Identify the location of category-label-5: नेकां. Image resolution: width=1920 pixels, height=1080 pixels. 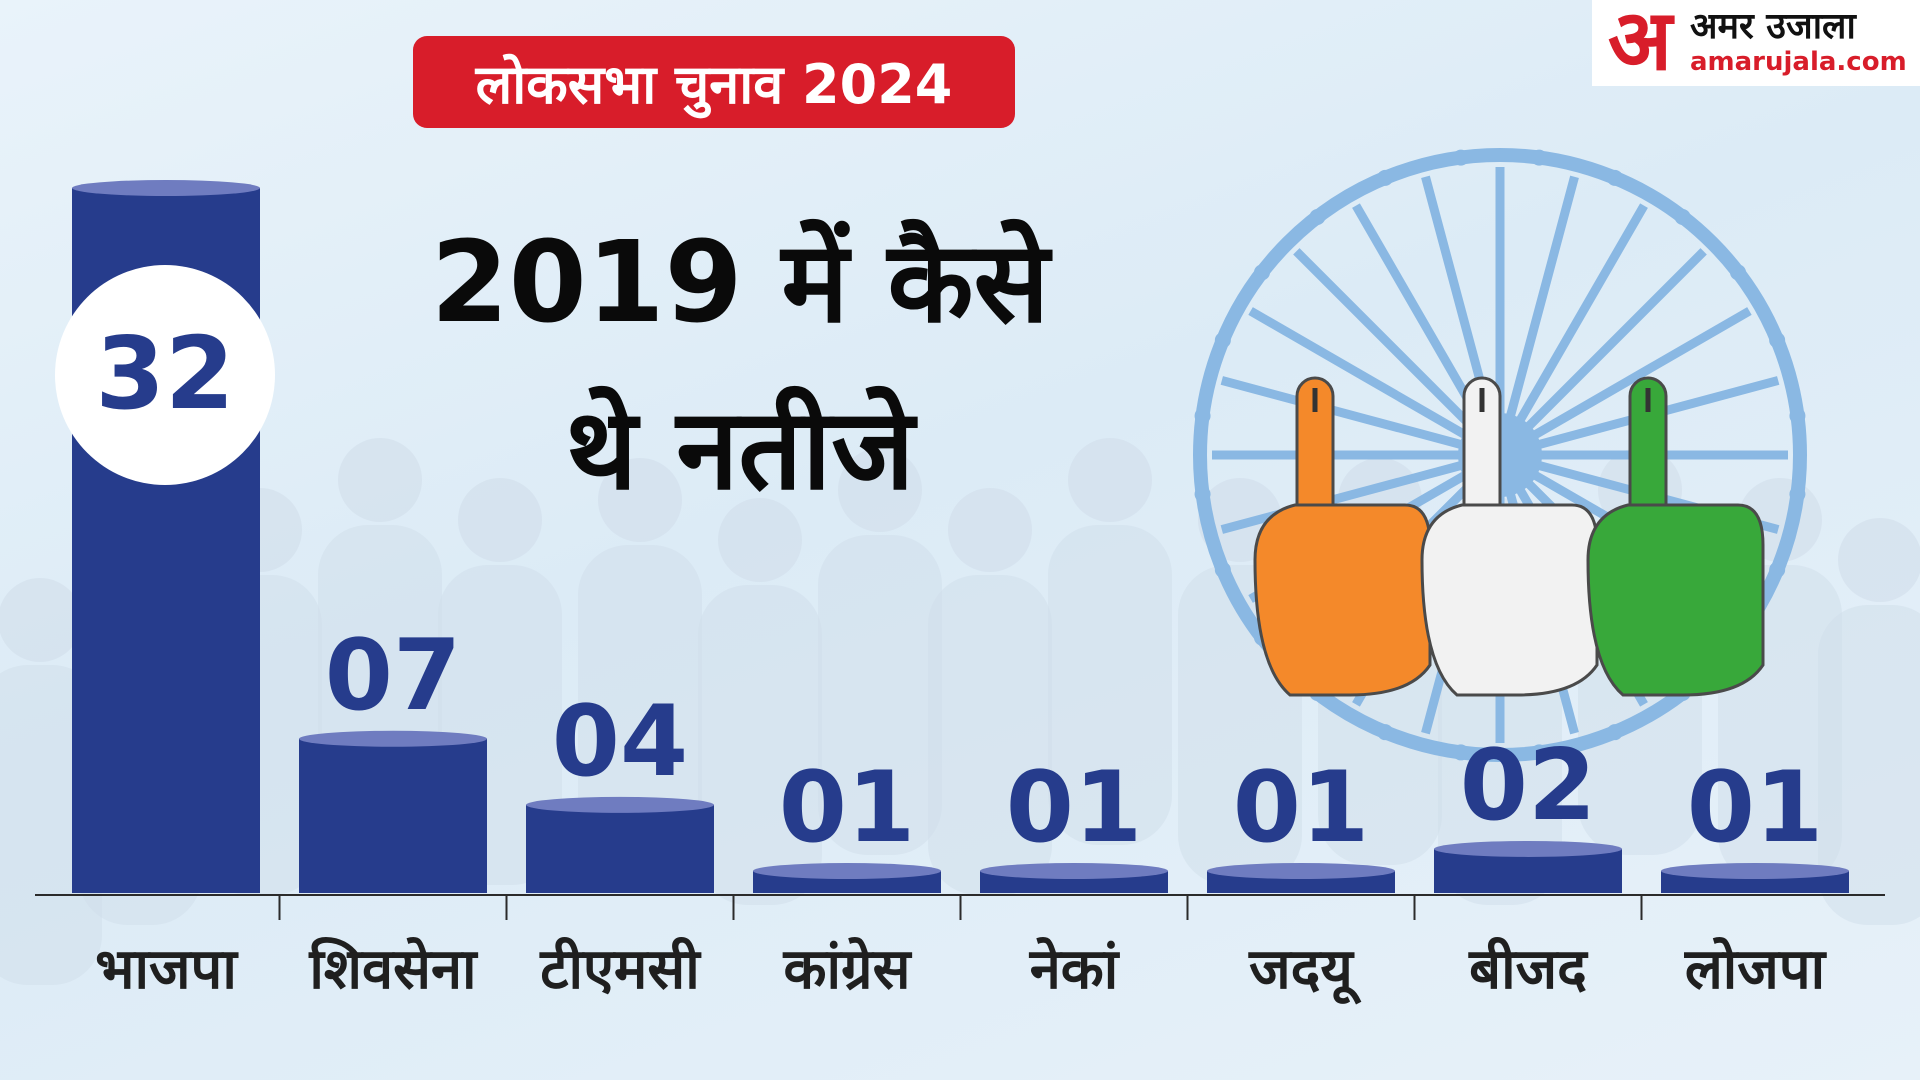
(1075, 969).